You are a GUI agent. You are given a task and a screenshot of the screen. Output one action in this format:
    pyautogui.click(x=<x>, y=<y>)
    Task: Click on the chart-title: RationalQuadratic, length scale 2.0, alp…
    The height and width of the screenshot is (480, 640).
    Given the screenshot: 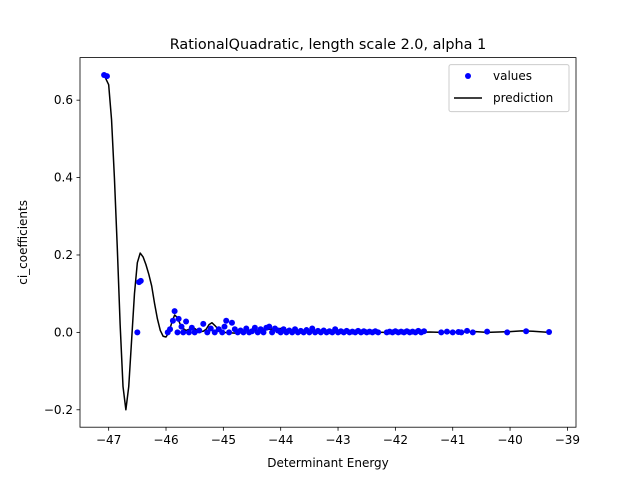 What is the action you would take?
    pyautogui.click(x=328, y=45)
    